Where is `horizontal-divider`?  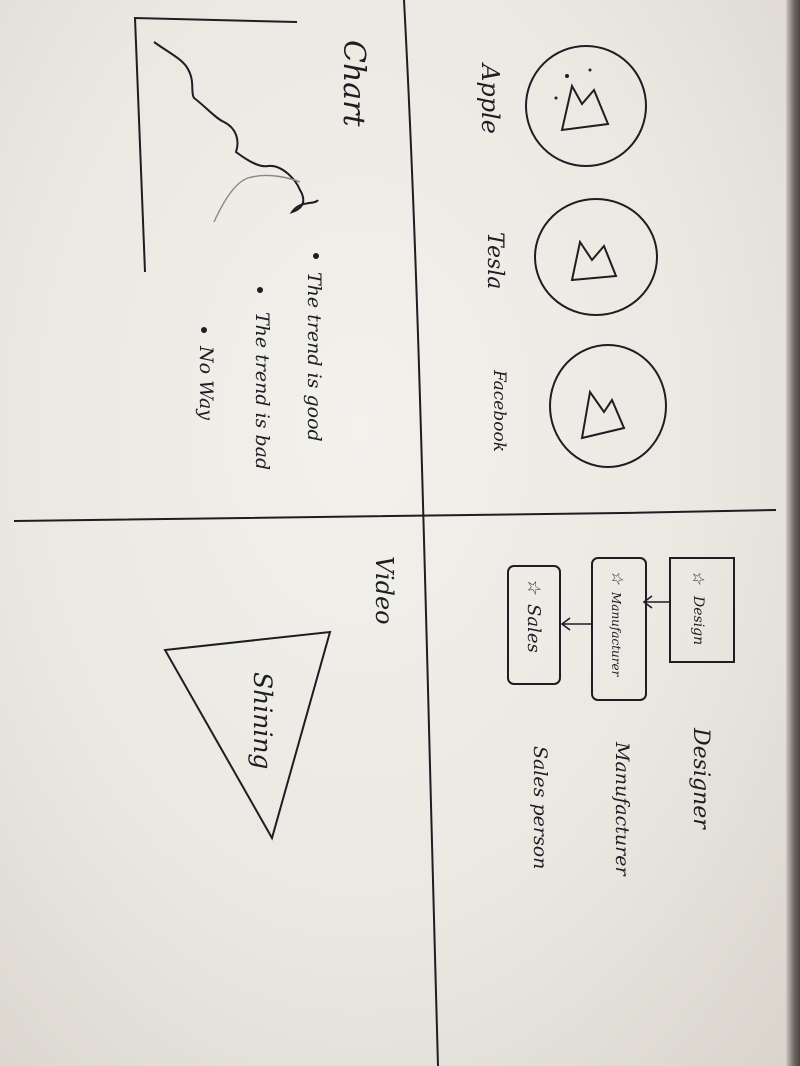 horizontal-divider is located at coordinates (395, 515).